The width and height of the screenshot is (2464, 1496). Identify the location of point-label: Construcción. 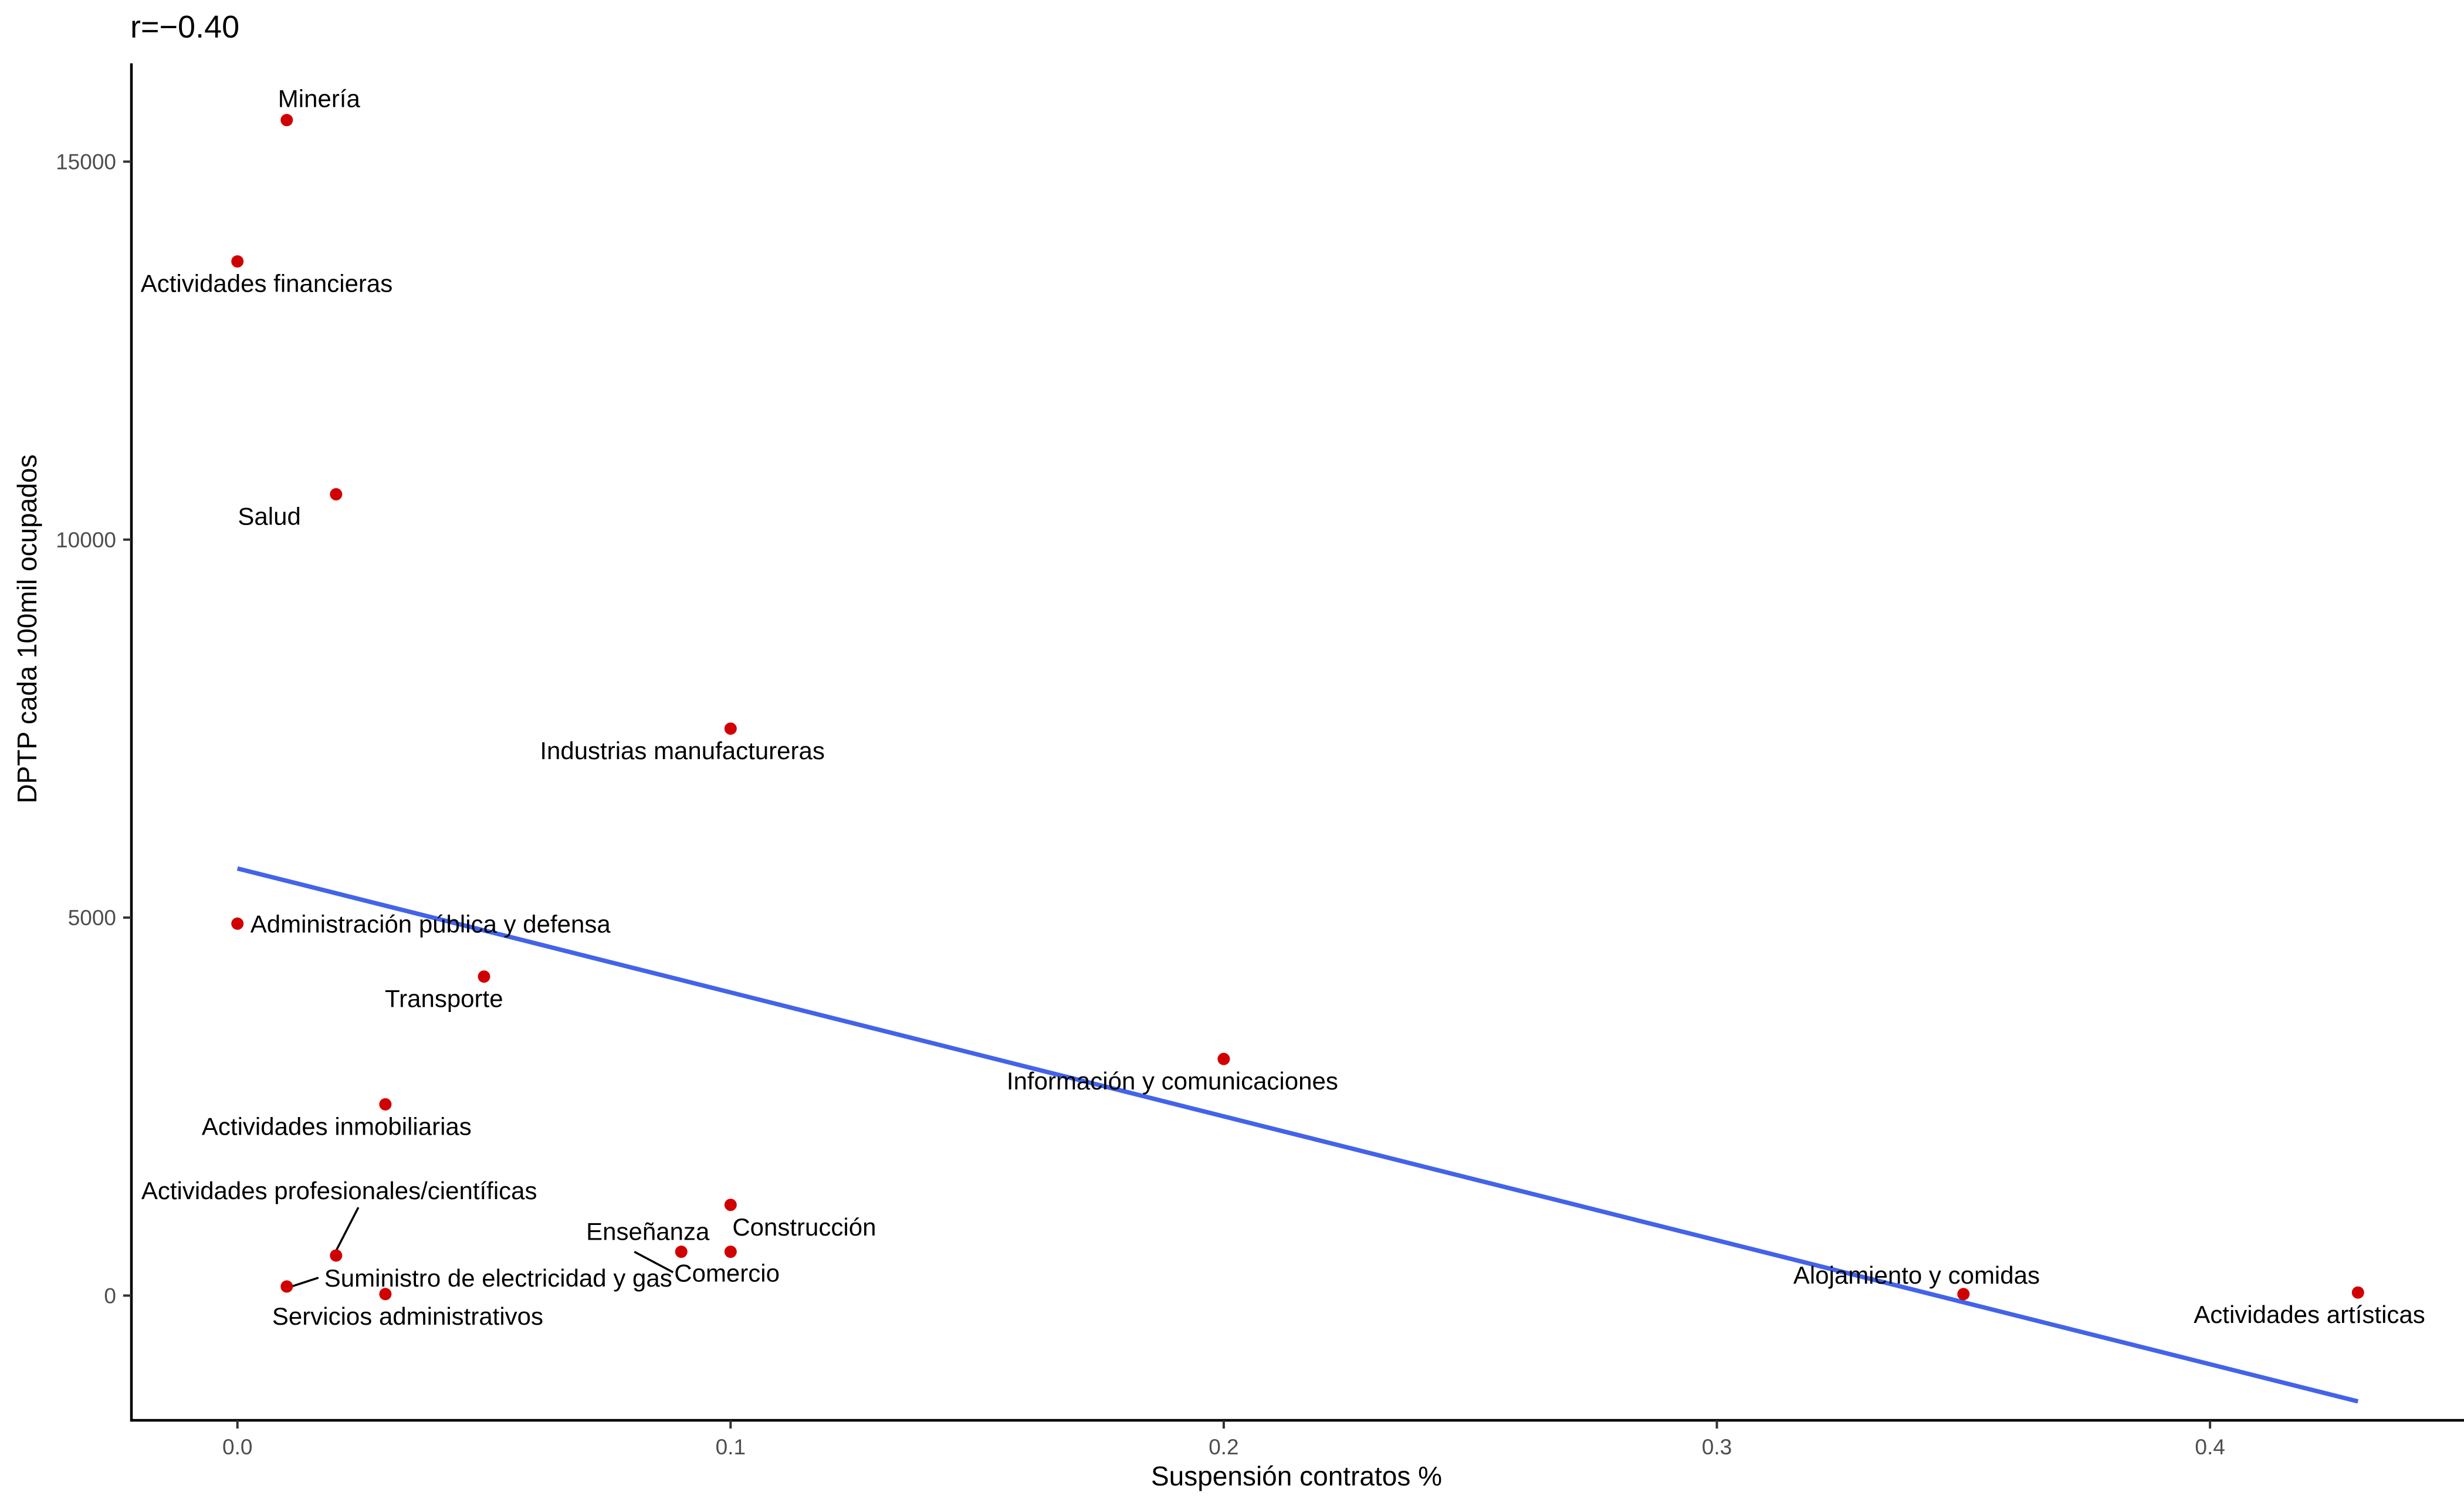
(804, 1227).